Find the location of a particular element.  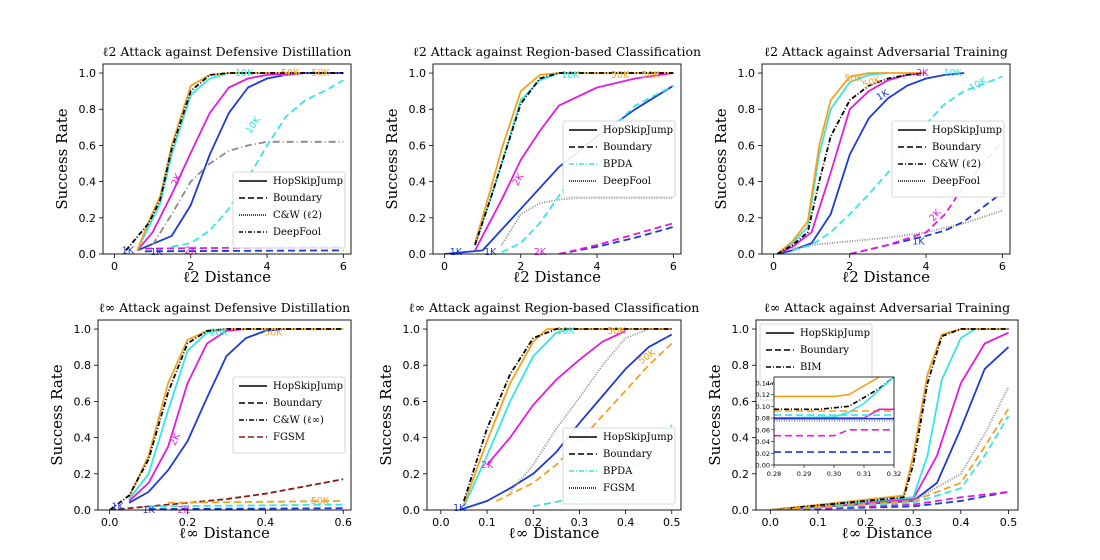

legend-label: BIM is located at coordinates (811, 367).